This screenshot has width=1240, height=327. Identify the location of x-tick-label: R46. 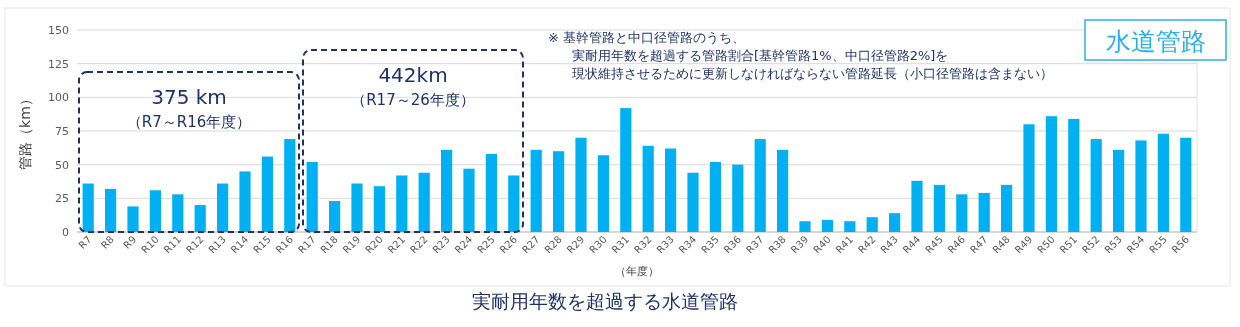
(956, 244).